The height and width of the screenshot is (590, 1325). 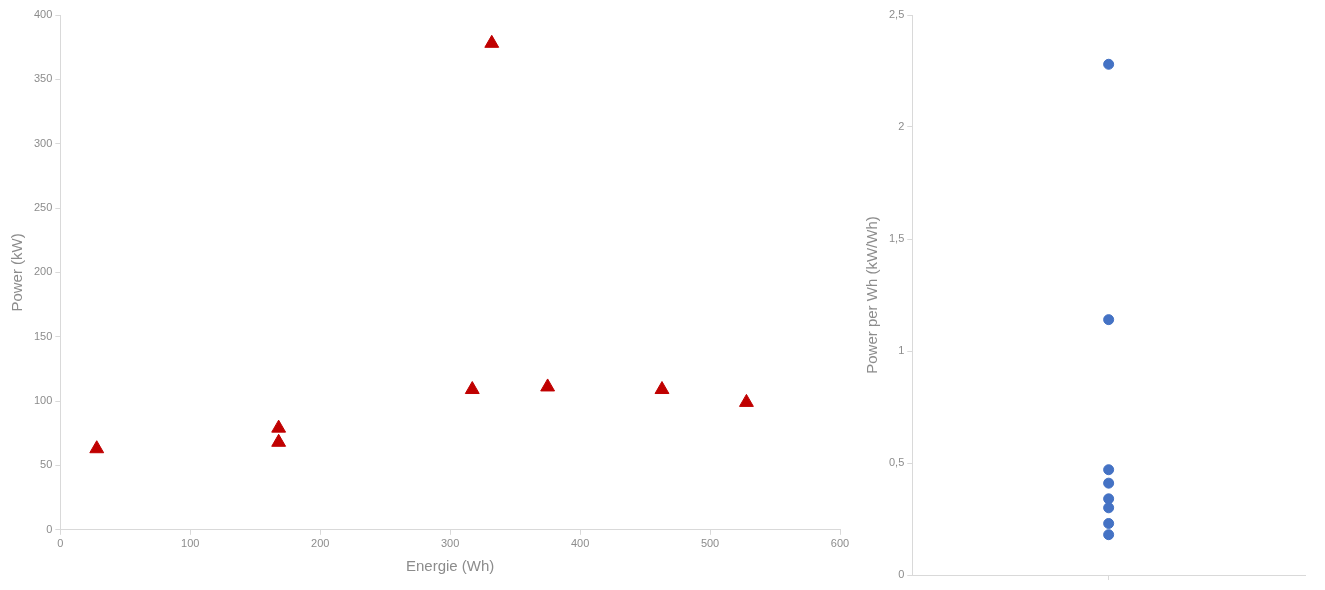 I want to click on y-axis-title: Power per Wh (kW/Wh), so click(x=872, y=295).